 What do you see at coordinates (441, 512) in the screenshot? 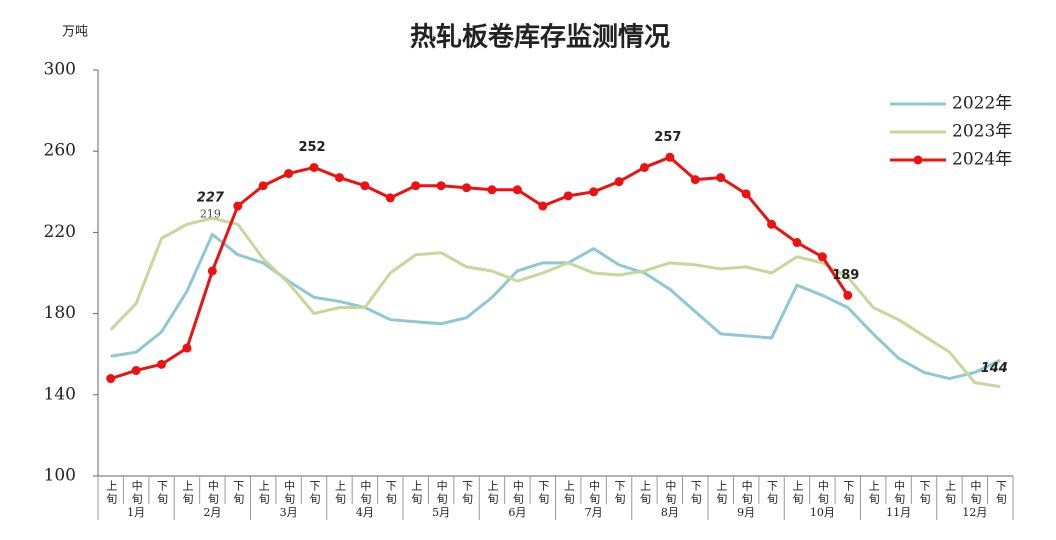
I see `month-label: 5月` at bounding box center [441, 512].